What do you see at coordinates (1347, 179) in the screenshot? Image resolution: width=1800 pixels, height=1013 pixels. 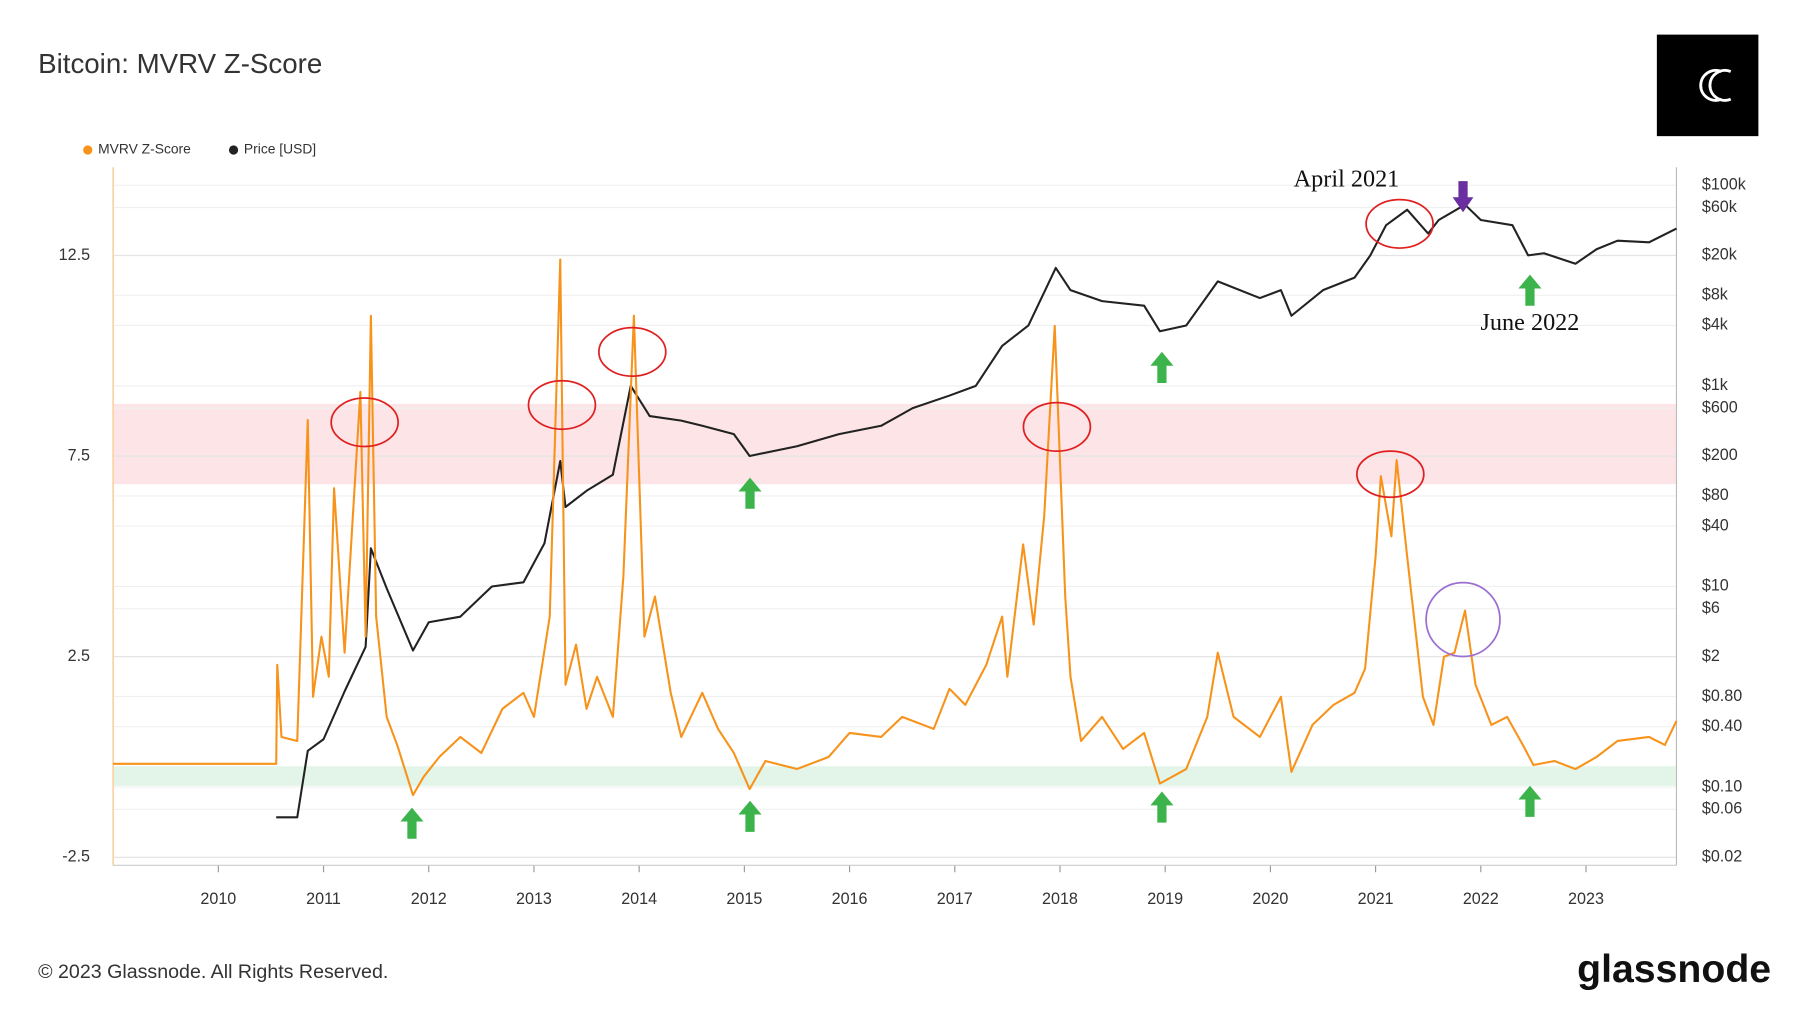 I see `annotation: April 2021` at bounding box center [1347, 179].